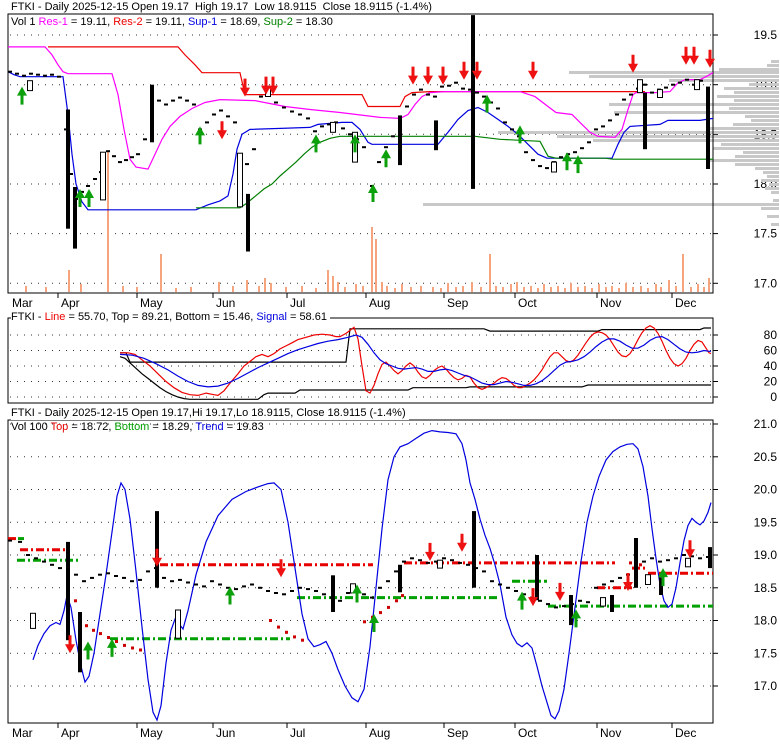 The width and height of the screenshot is (780, 745). I want to click on header-text: = 18.72,, so click(91, 427).